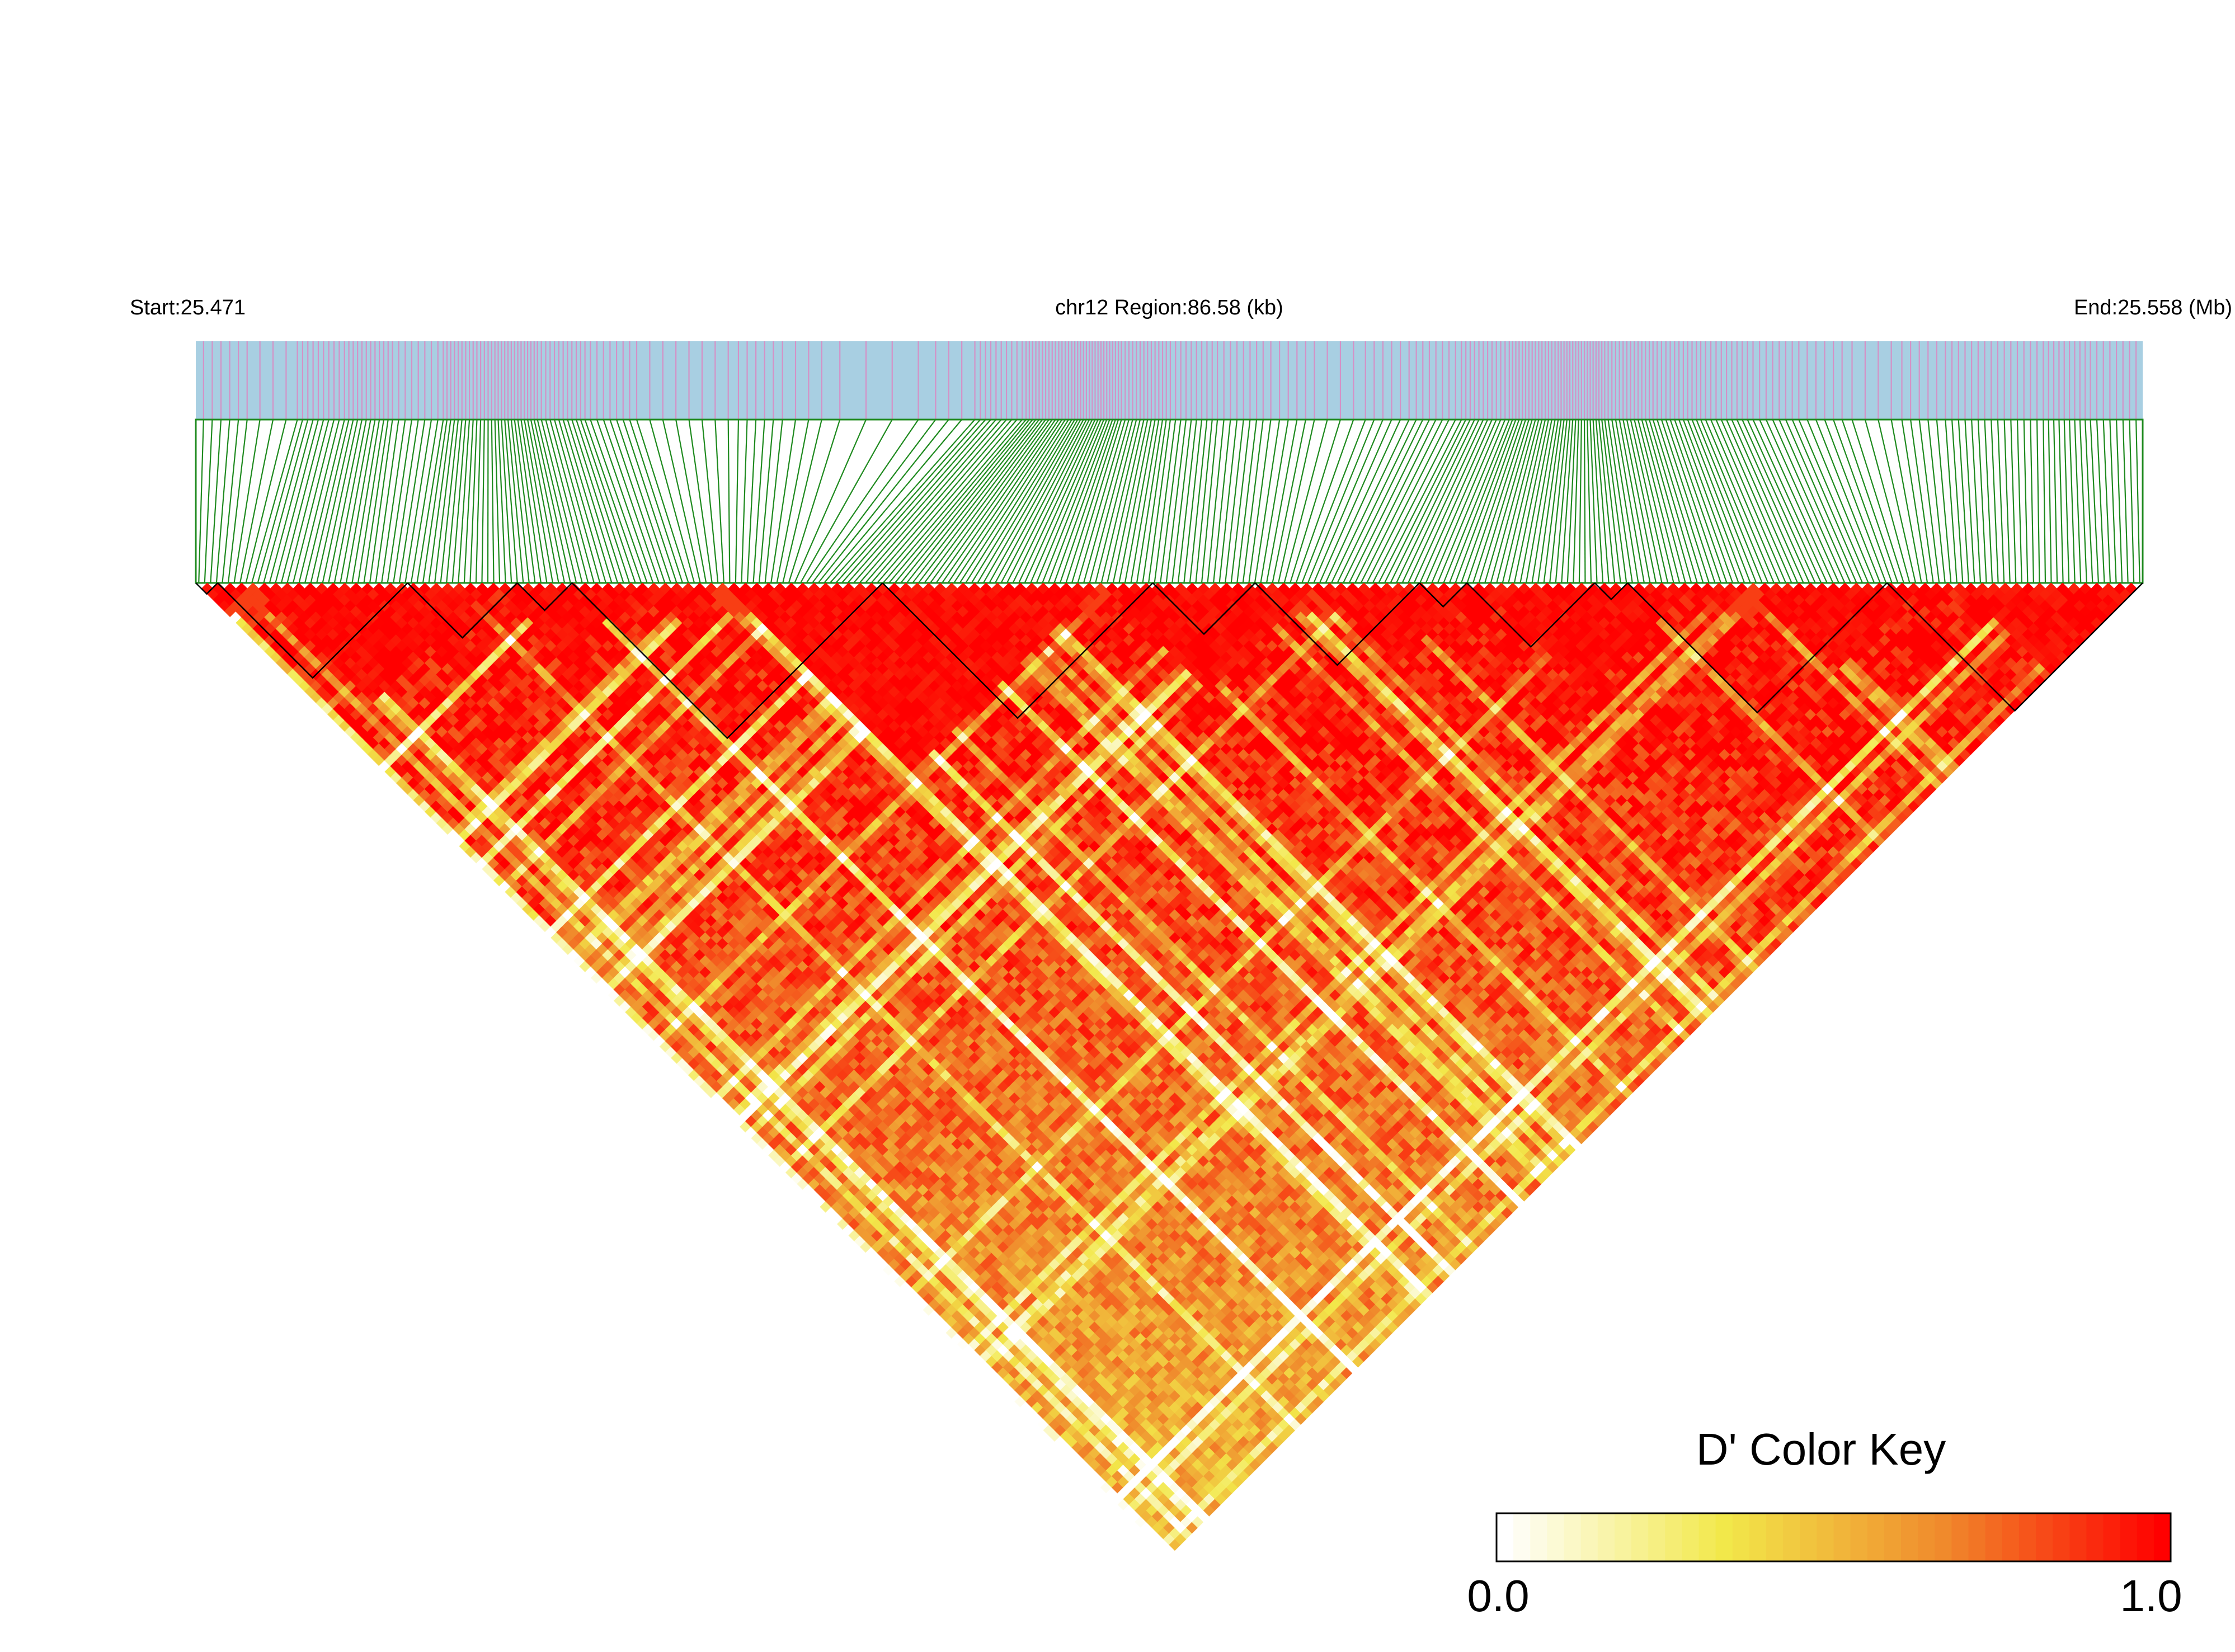 The image size is (2235, 1652). I want to click on region-start-label: Start:25.471, so click(188, 308).